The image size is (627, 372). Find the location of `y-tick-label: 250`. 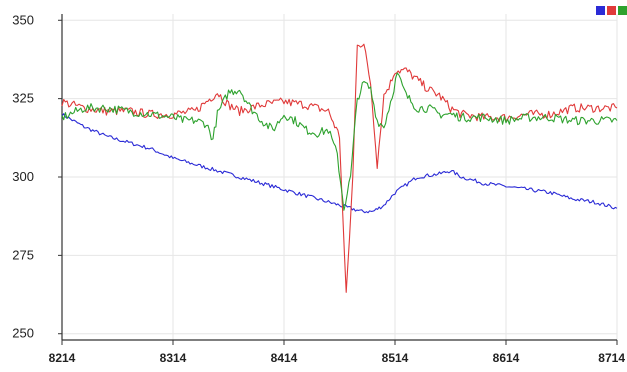

y-tick-label: 250 is located at coordinates (23, 333).